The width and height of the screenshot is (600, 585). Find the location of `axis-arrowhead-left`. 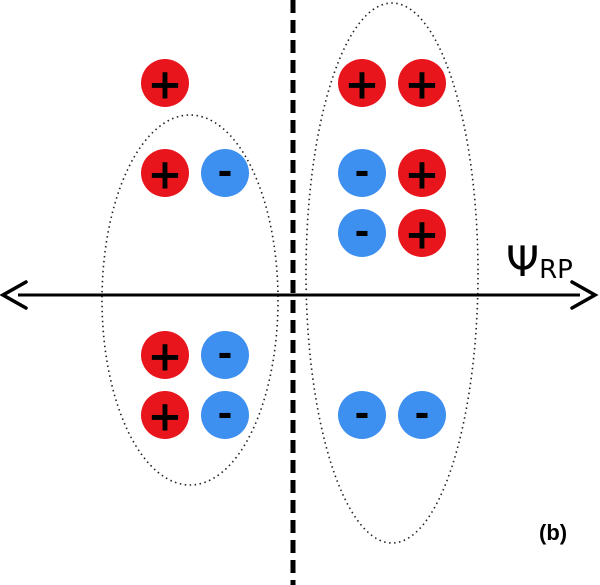

axis-arrowhead-left is located at coordinates (14, 295).